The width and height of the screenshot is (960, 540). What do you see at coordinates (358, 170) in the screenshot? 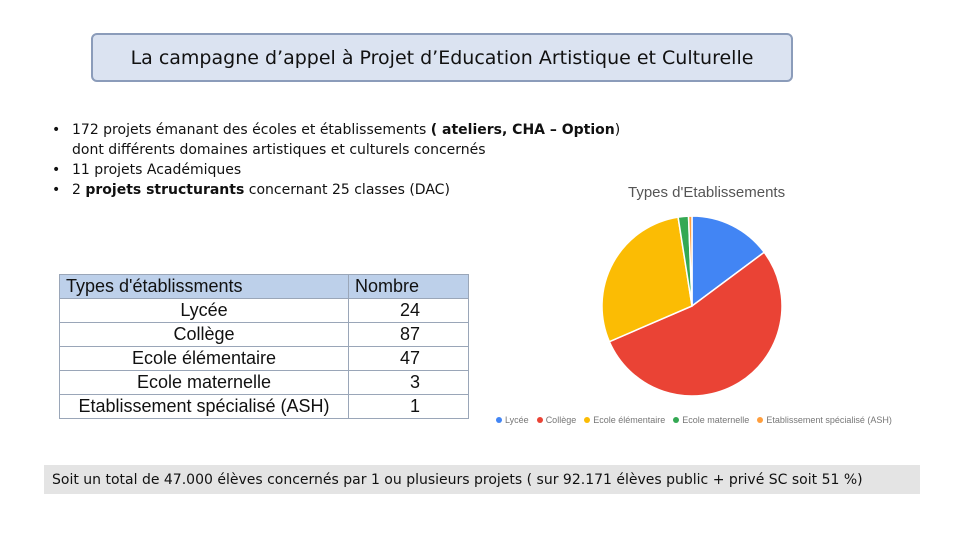
I see `bullet-item-academic: 11 projets Académiques` at bounding box center [358, 170].